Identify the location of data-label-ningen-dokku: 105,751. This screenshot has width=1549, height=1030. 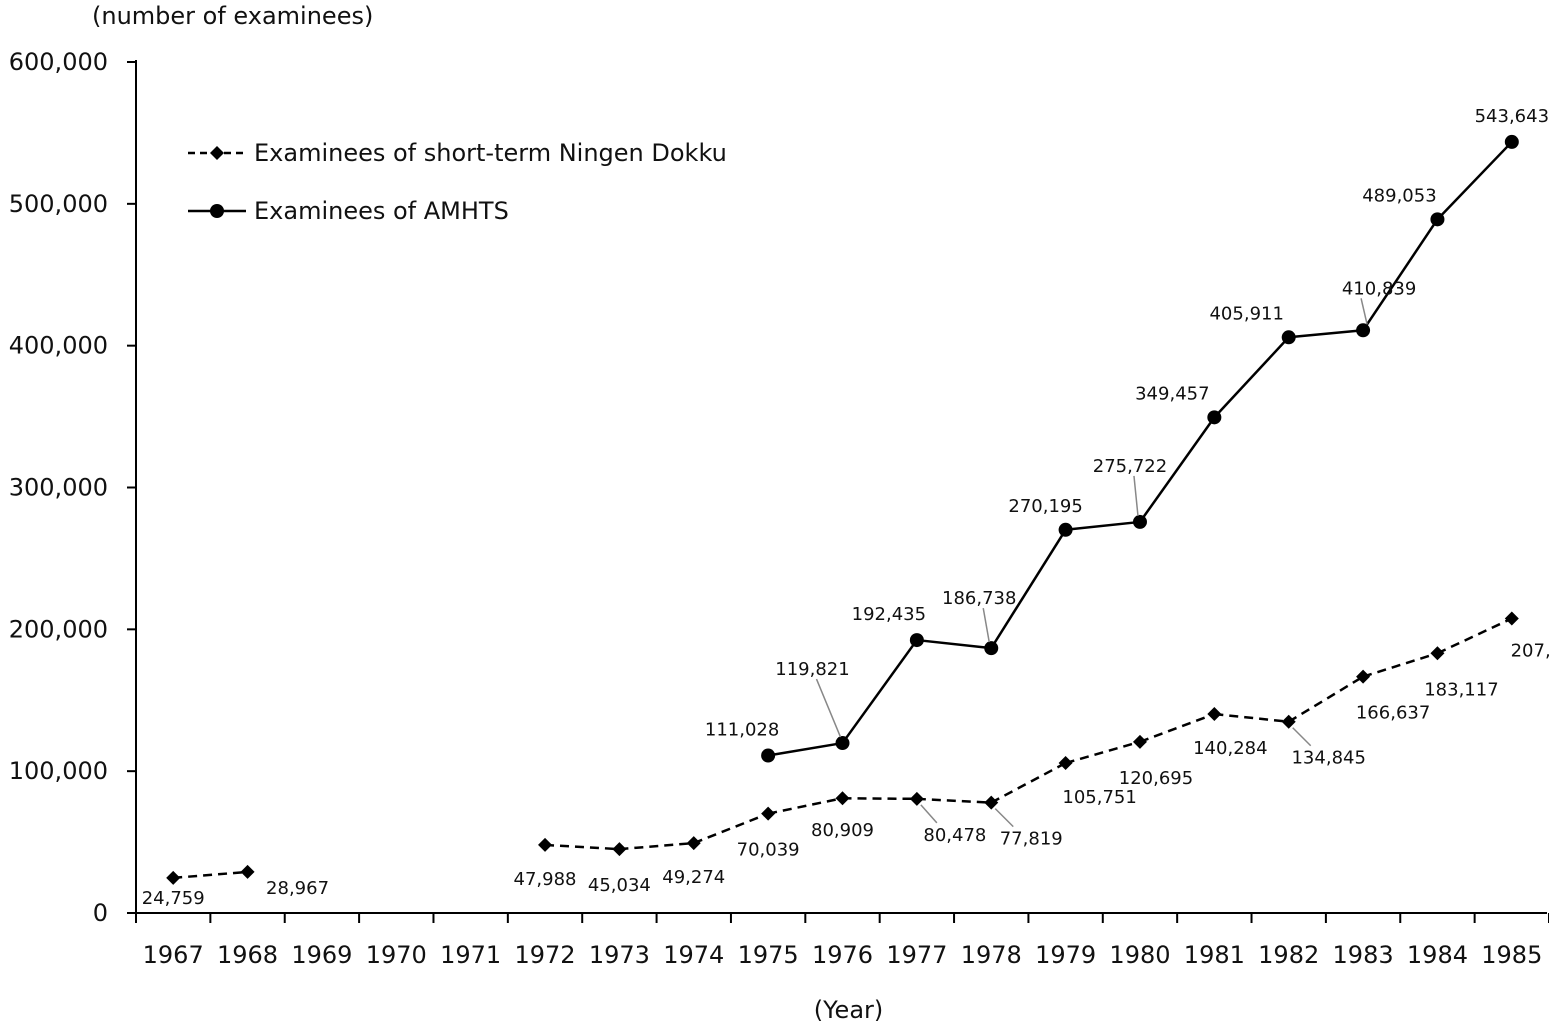
(1099, 797).